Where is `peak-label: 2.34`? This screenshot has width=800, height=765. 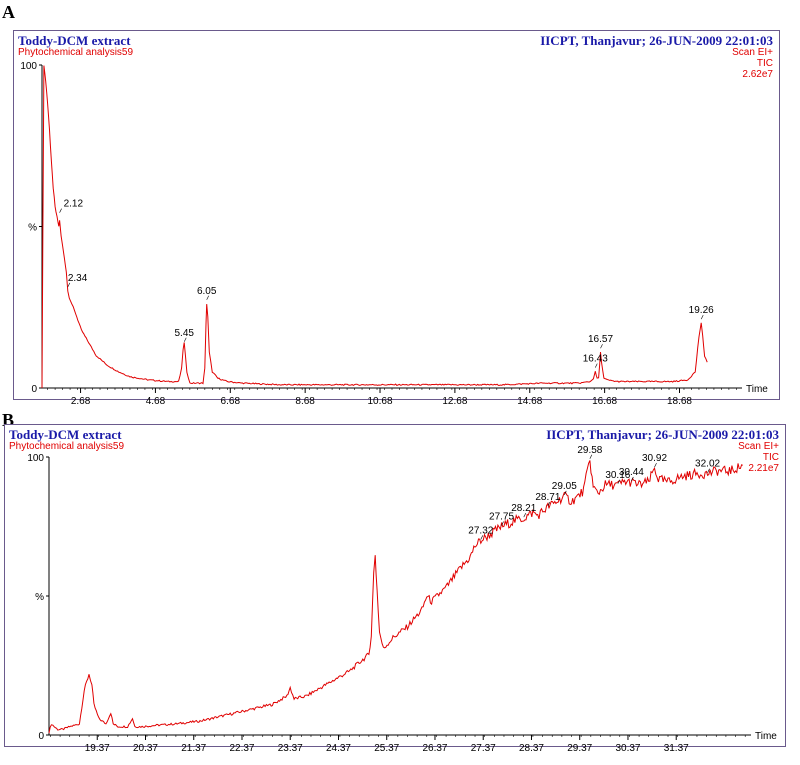
peak-label: 2.34 is located at coordinates (78, 278).